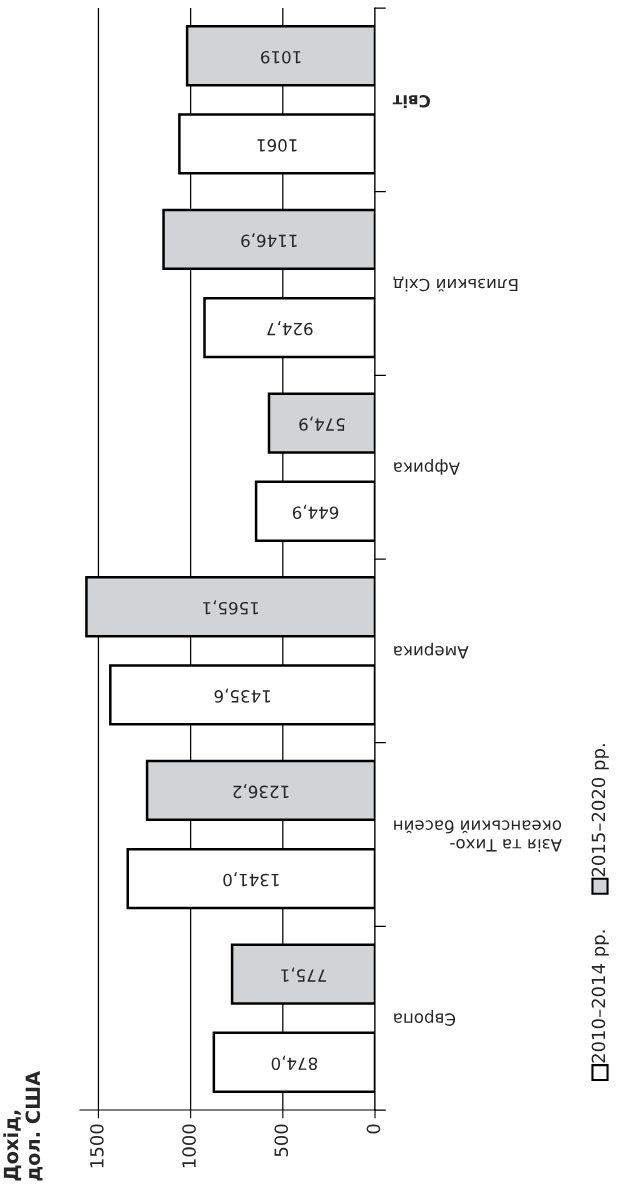 This screenshot has height=1191, width=629. What do you see at coordinates (281, 57) in the screenshot?
I see `data-label: 1019` at bounding box center [281, 57].